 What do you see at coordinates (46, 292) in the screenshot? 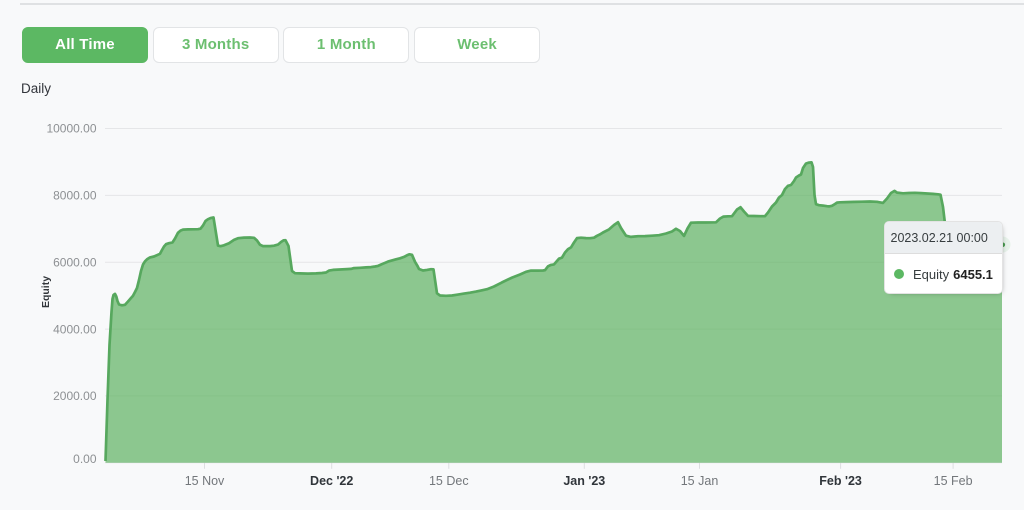
I see `svg-text: Equity` at bounding box center [46, 292].